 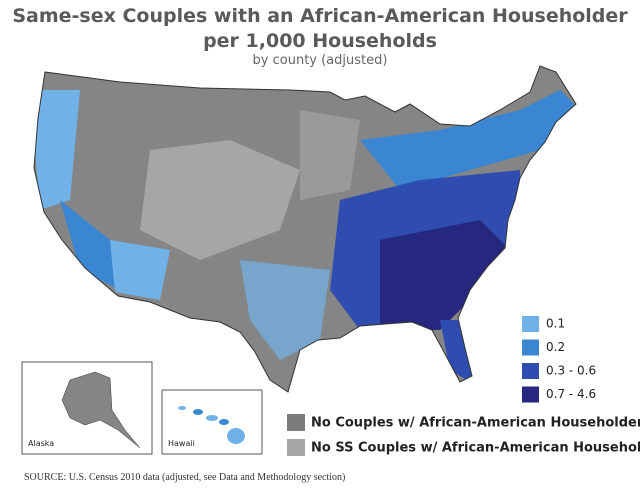 What do you see at coordinates (555, 324) in the screenshot?
I see `legend-label: 0.1` at bounding box center [555, 324].